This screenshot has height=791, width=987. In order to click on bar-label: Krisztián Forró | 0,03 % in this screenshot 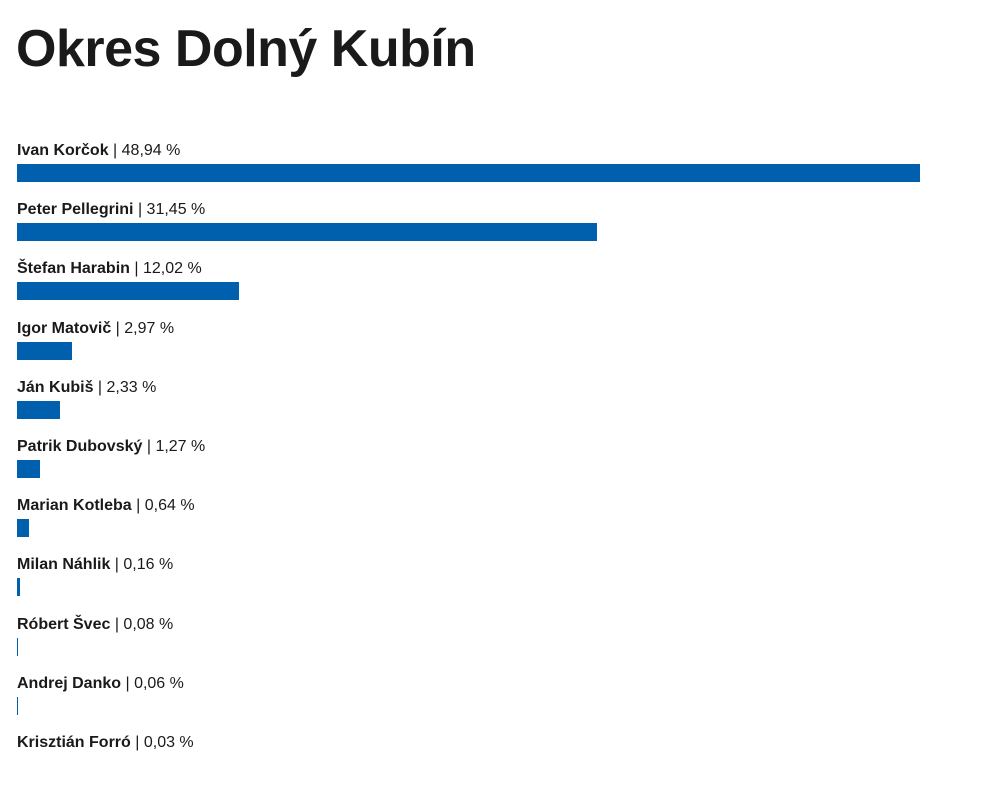, I will do `click(468, 743)`.